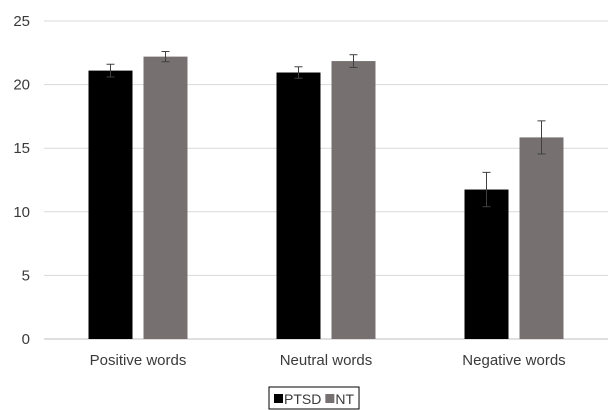 The height and width of the screenshot is (410, 616). Describe the element at coordinates (513, 360) in the screenshot. I see `category-label: Negative words` at that location.